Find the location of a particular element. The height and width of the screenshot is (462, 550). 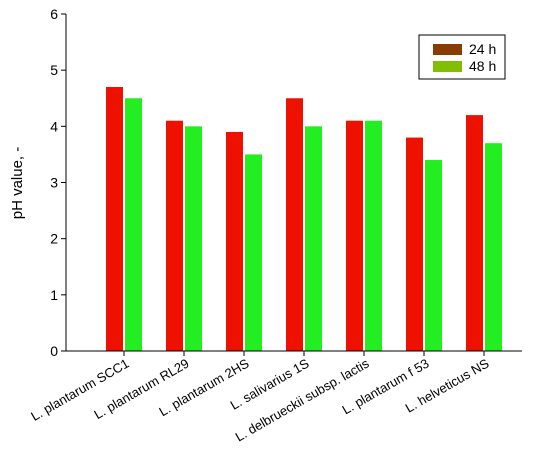

y-axis-title: pH value, - is located at coordinates (17, 183).